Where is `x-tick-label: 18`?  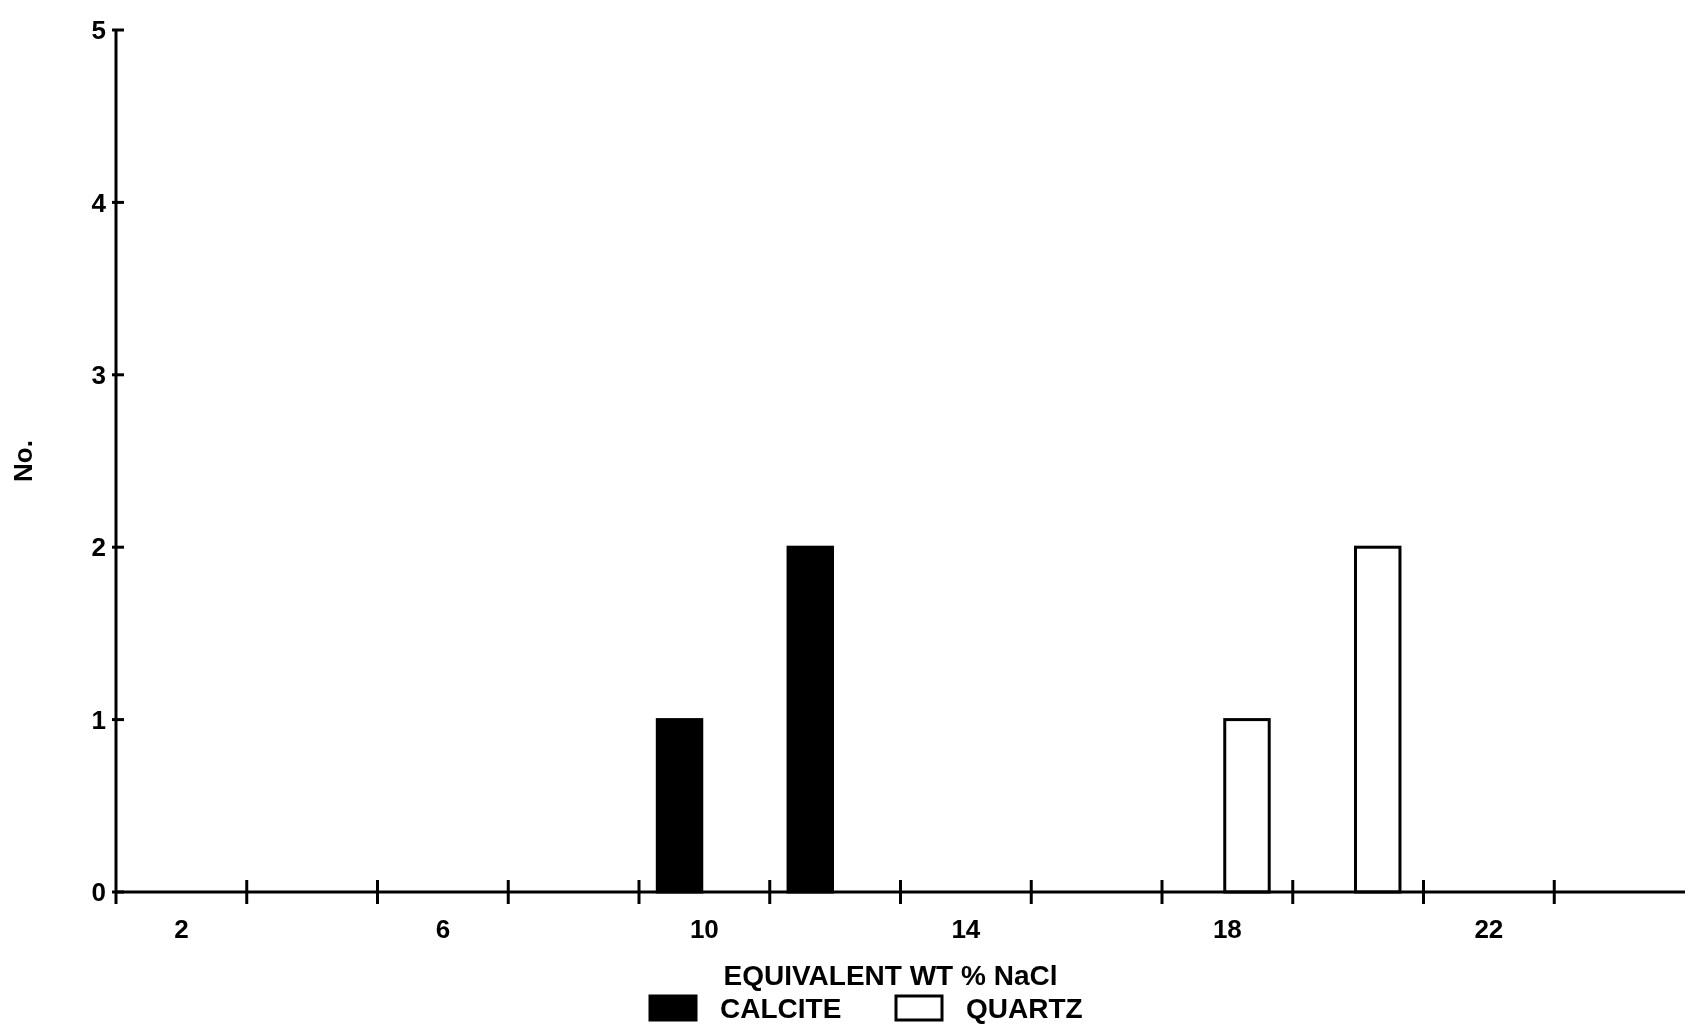 x-tick-label: 18 is located at coordinates (1227, 929).